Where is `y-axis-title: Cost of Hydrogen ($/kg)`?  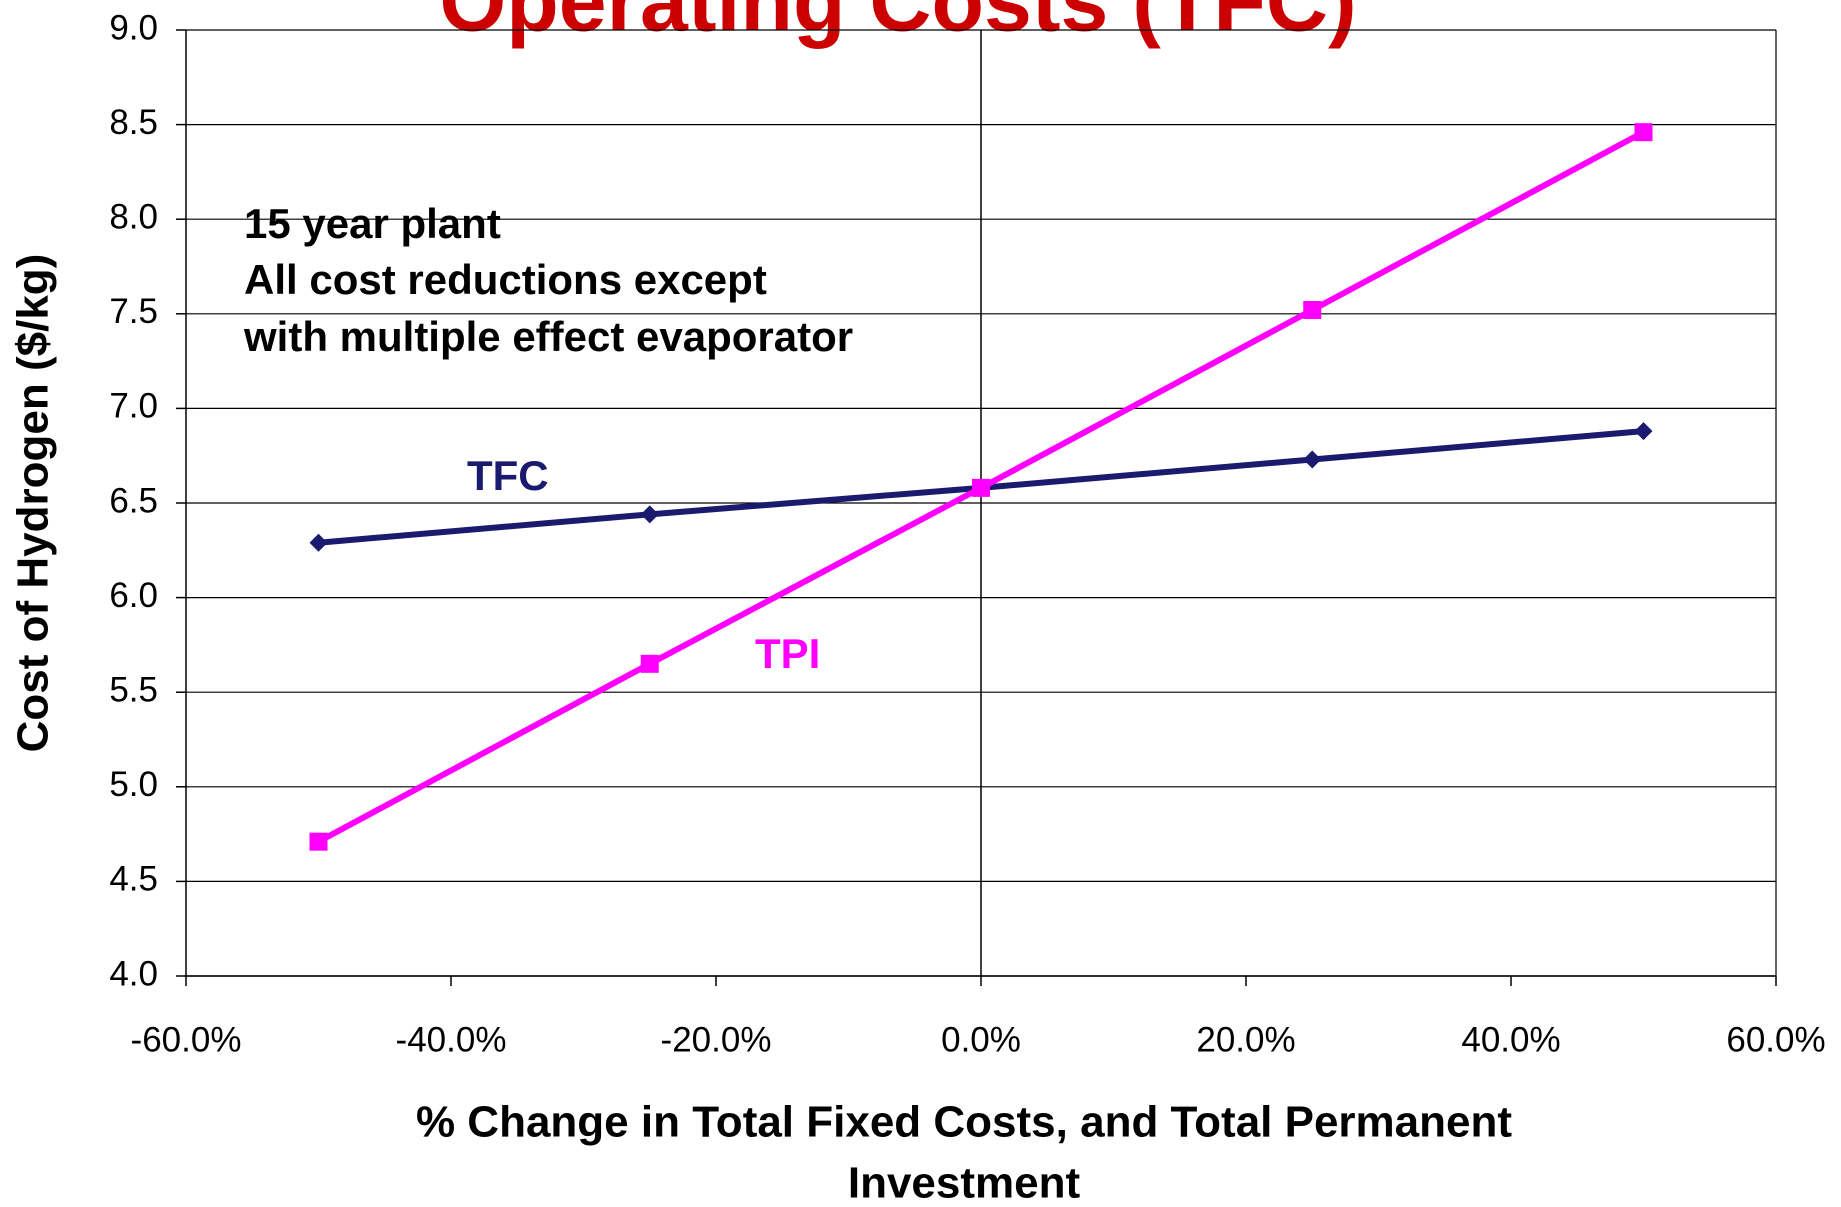 y-axis-title: Cost of Hydrogen ($/kg) is located at coordinates (33, 503).